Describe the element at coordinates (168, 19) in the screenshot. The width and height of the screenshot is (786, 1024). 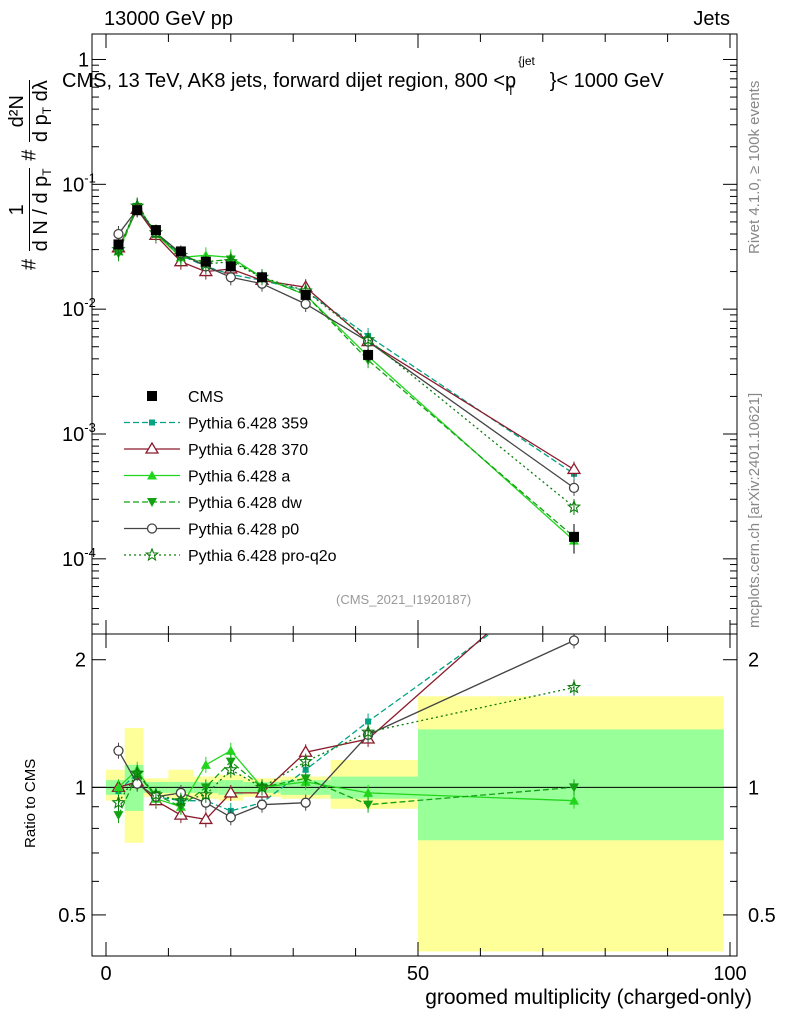
I see `header-left: 13000 GeV pp` at that location.